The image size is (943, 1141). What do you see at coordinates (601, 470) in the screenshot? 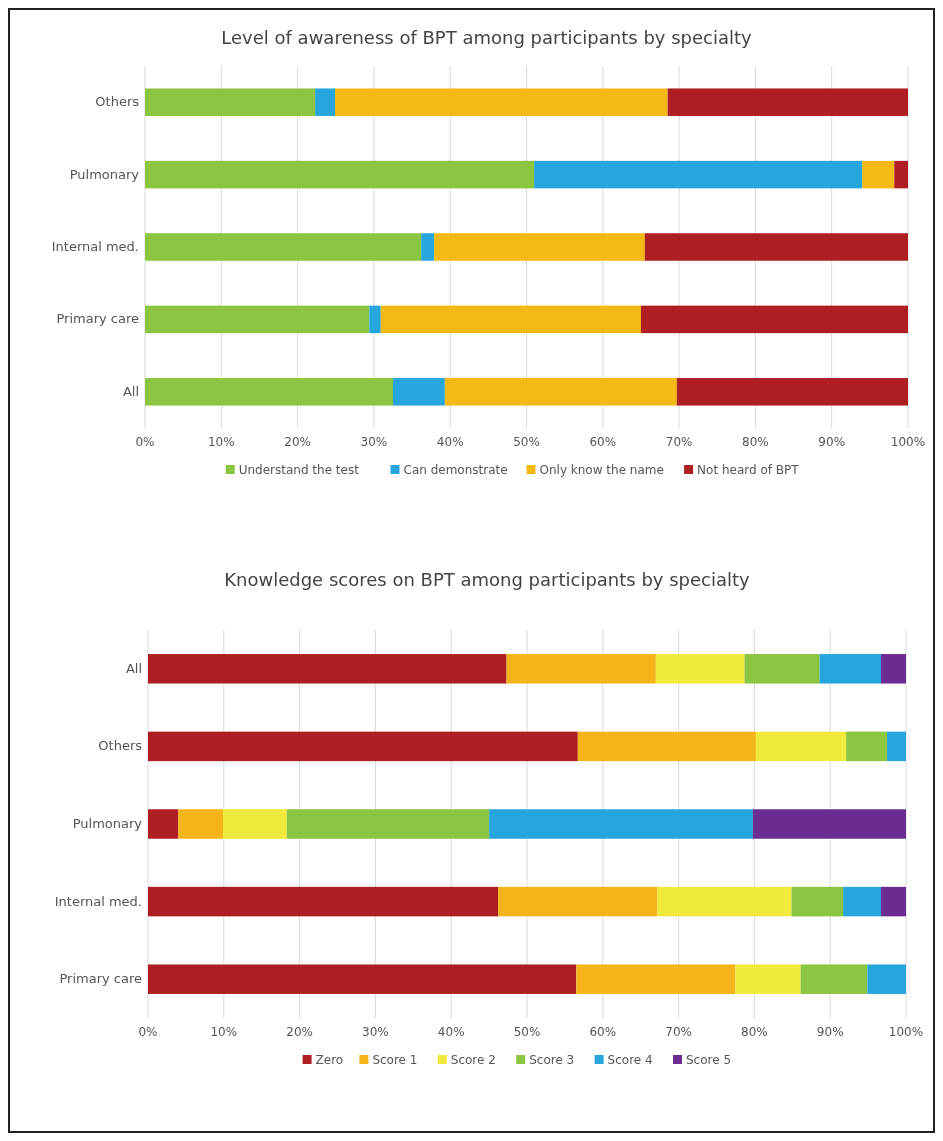
I see `legend-label: Only know the name` at bounding box center [601, 470].